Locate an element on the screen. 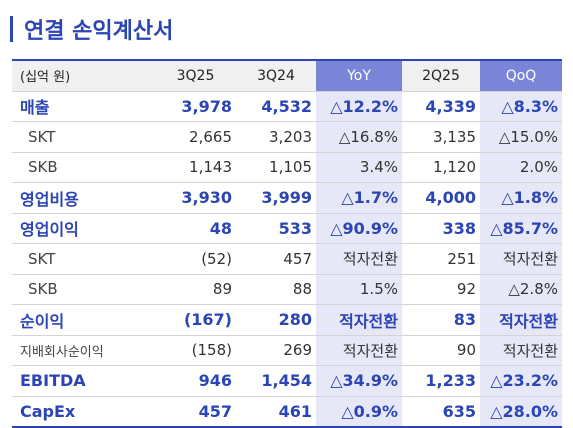  table-row: SKT 2,665 3,203 △16.8% 3,135 △15.0% is located at coordinates (287, 137).